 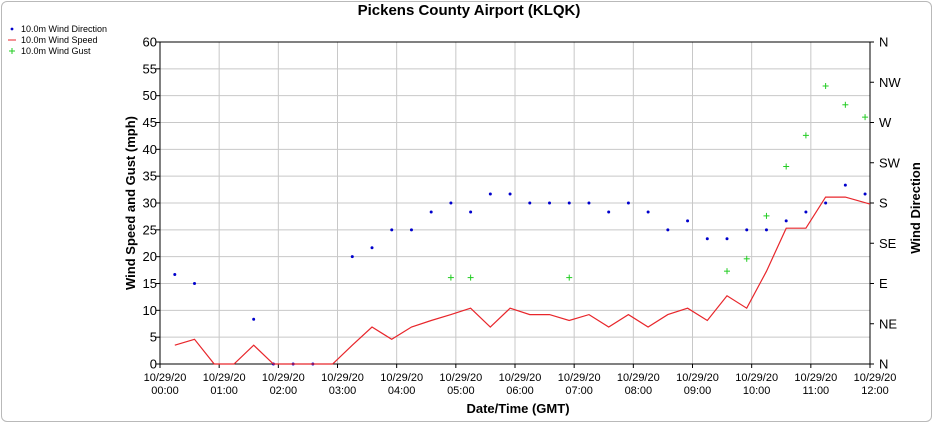 I want to click on y-tick-label: 50, so click(x=150, y=95).